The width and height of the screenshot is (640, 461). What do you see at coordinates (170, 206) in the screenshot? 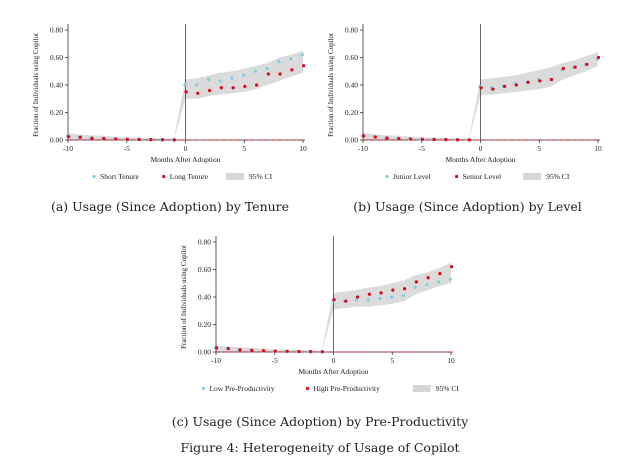
I see `panel-caption-tenure: (a) Usage (Since Adoption) by Tenure` at bounding box center [170, 206].